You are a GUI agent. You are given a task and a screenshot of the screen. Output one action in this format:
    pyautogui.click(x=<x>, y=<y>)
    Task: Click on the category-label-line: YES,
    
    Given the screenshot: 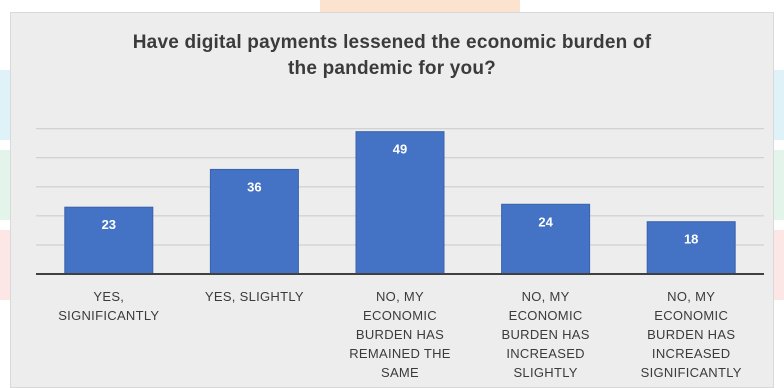 What is the action you would take?
    pyautogui.click(x=109, y=296)
    